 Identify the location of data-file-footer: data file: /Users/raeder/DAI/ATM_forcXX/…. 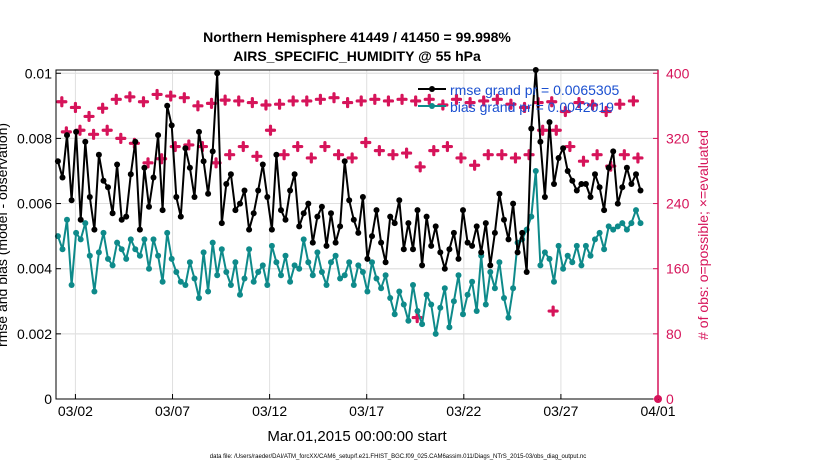
(398, 457).